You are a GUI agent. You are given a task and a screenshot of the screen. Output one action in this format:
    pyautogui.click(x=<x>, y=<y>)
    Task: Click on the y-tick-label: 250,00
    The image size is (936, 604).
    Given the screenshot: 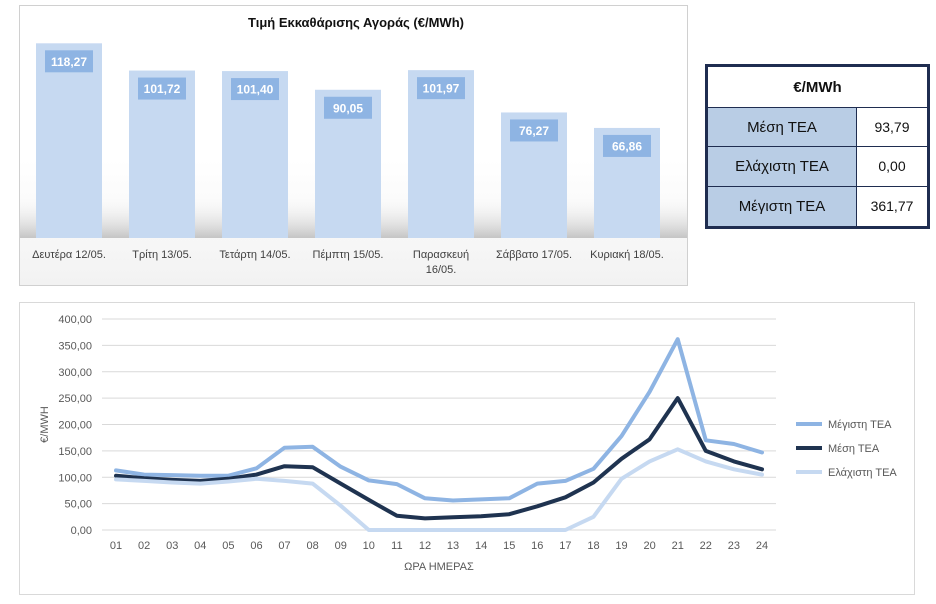 What is the action you would take?
    pyautogui.click(x=75, y=399)
    